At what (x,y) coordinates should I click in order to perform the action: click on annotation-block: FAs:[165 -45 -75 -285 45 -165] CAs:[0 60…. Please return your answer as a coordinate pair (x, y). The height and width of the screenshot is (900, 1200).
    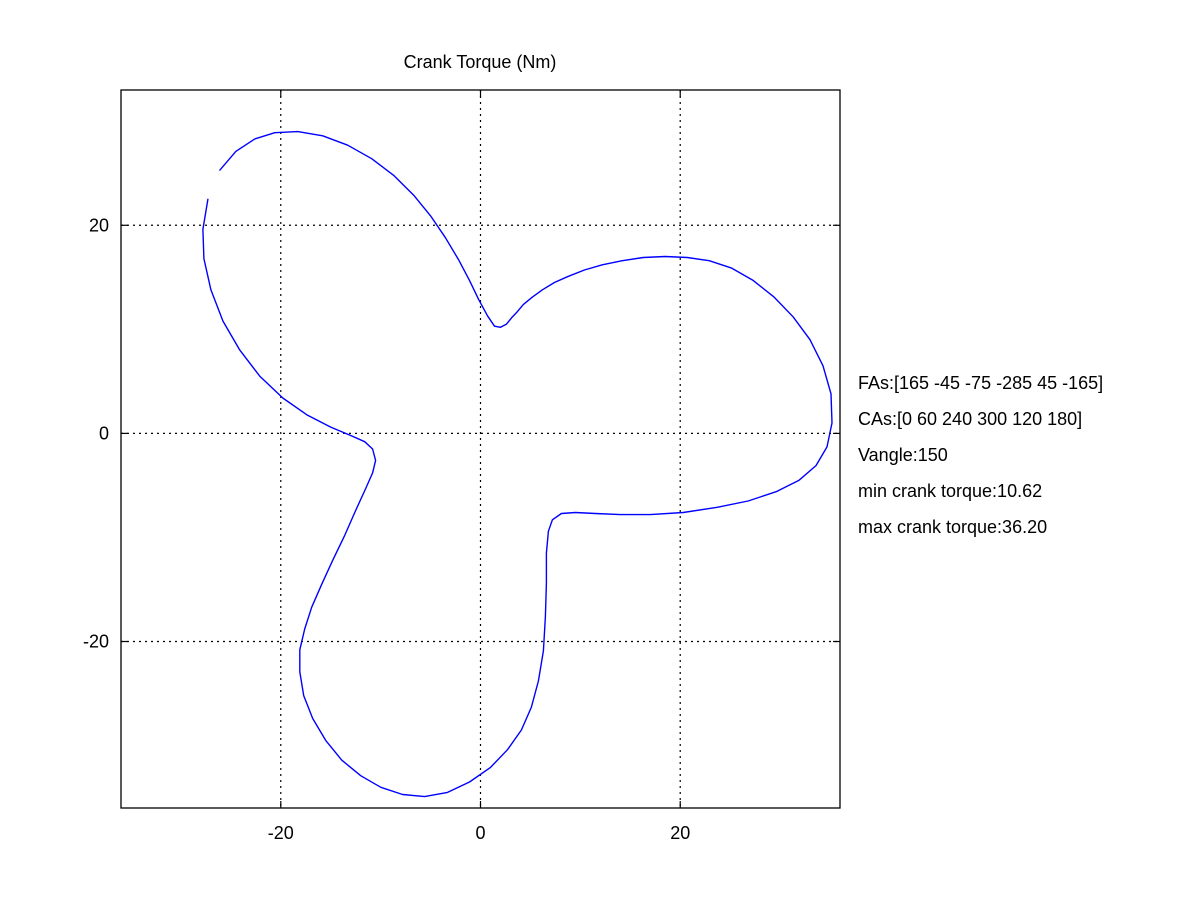
    Looking at the image, I should click on (980, 455).